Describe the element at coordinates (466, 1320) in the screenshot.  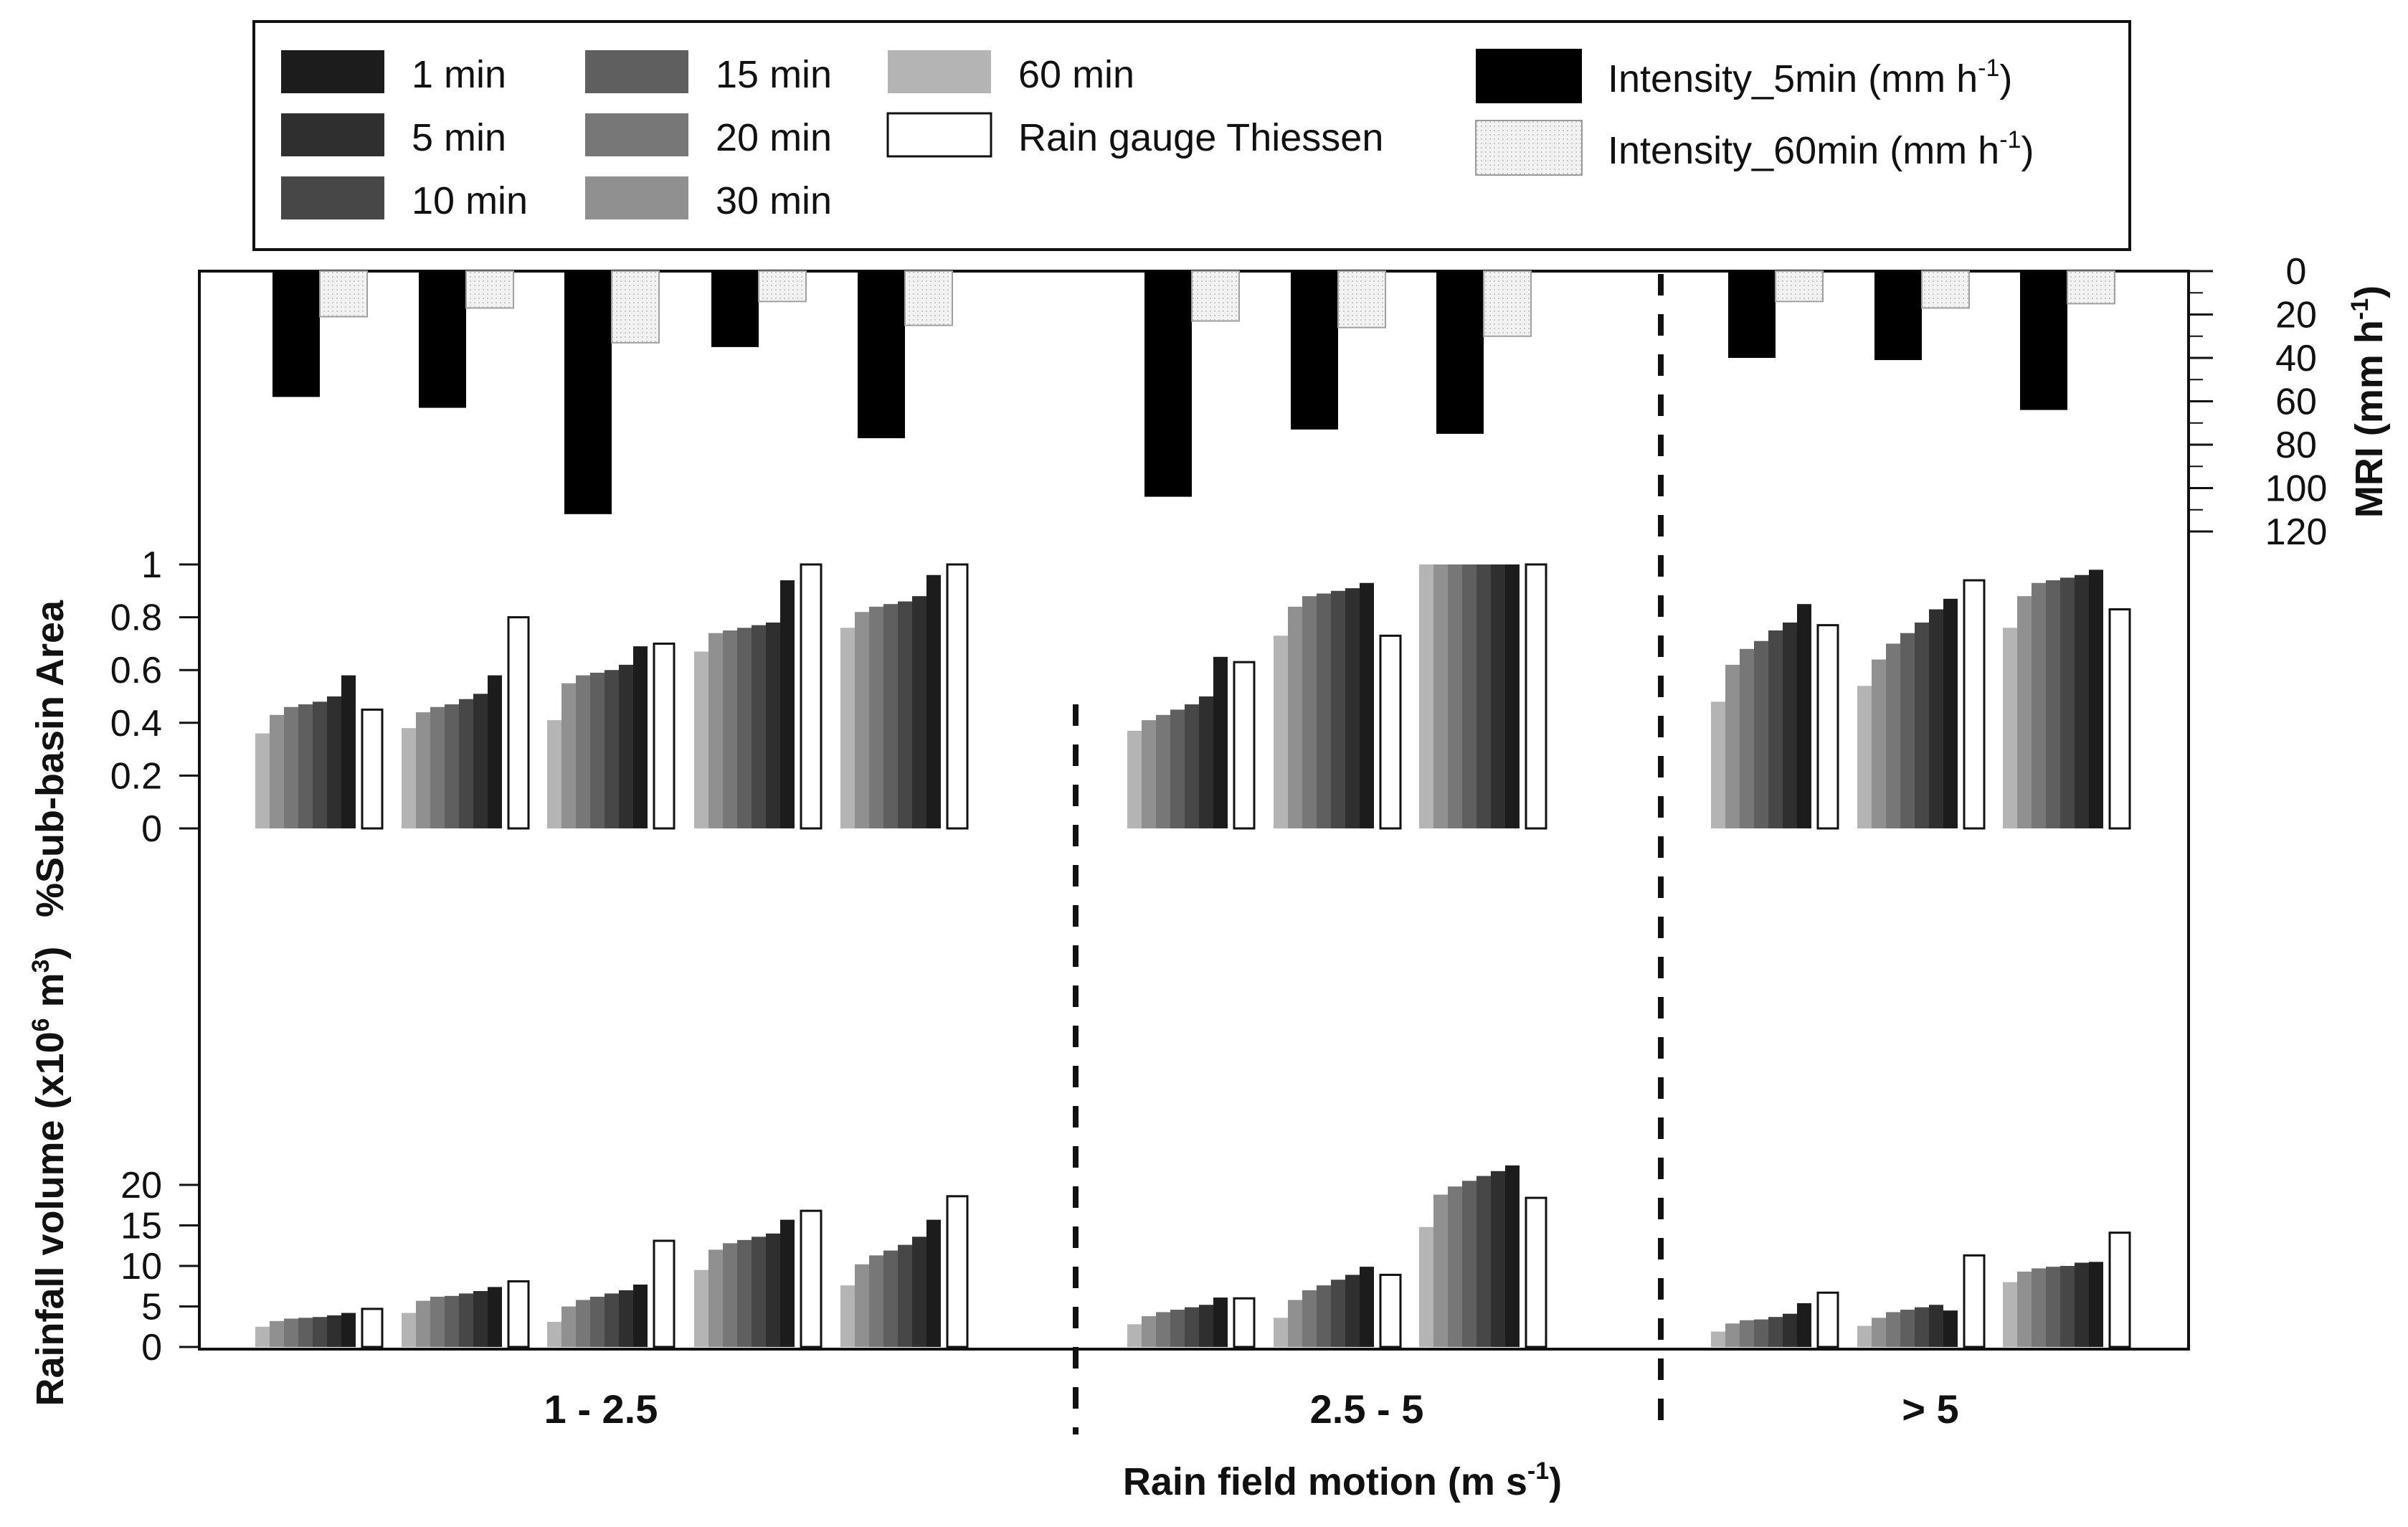
I see `volume-bar-e2-10min` at that location.